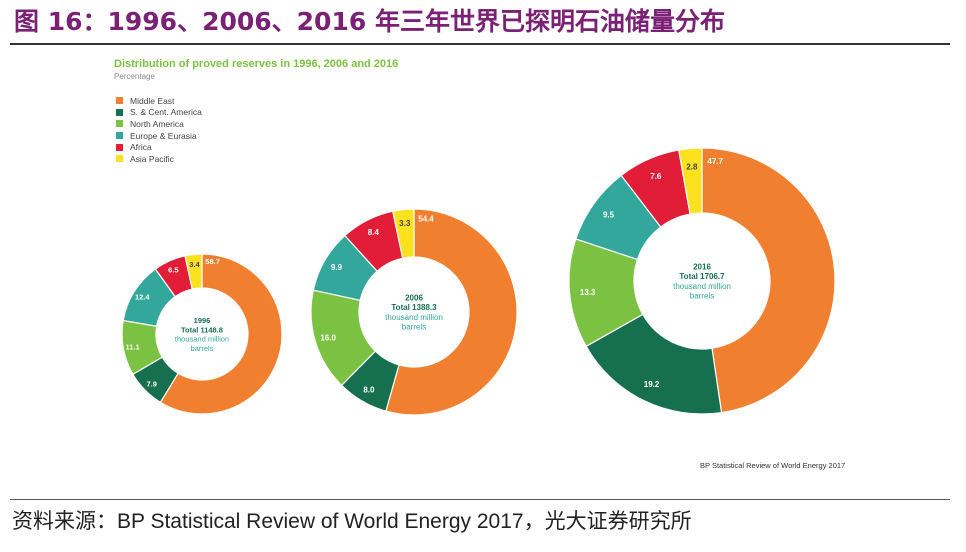  I want to click on legend-label: North America, so click(157, 123).